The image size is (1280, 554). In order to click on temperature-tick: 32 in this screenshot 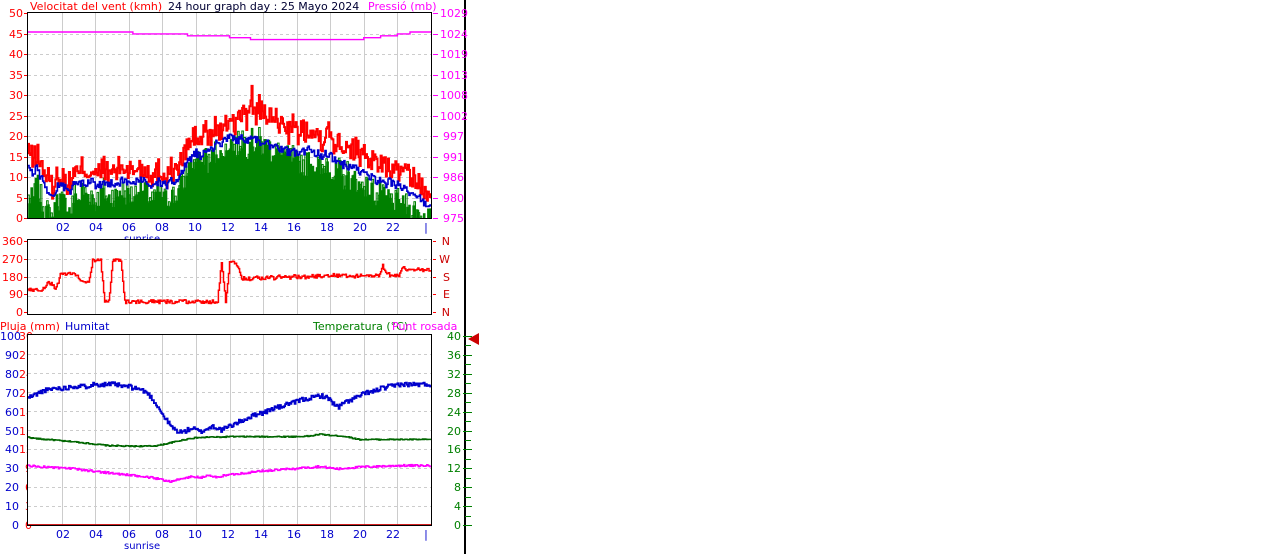, I will do `click(454, 374)`.